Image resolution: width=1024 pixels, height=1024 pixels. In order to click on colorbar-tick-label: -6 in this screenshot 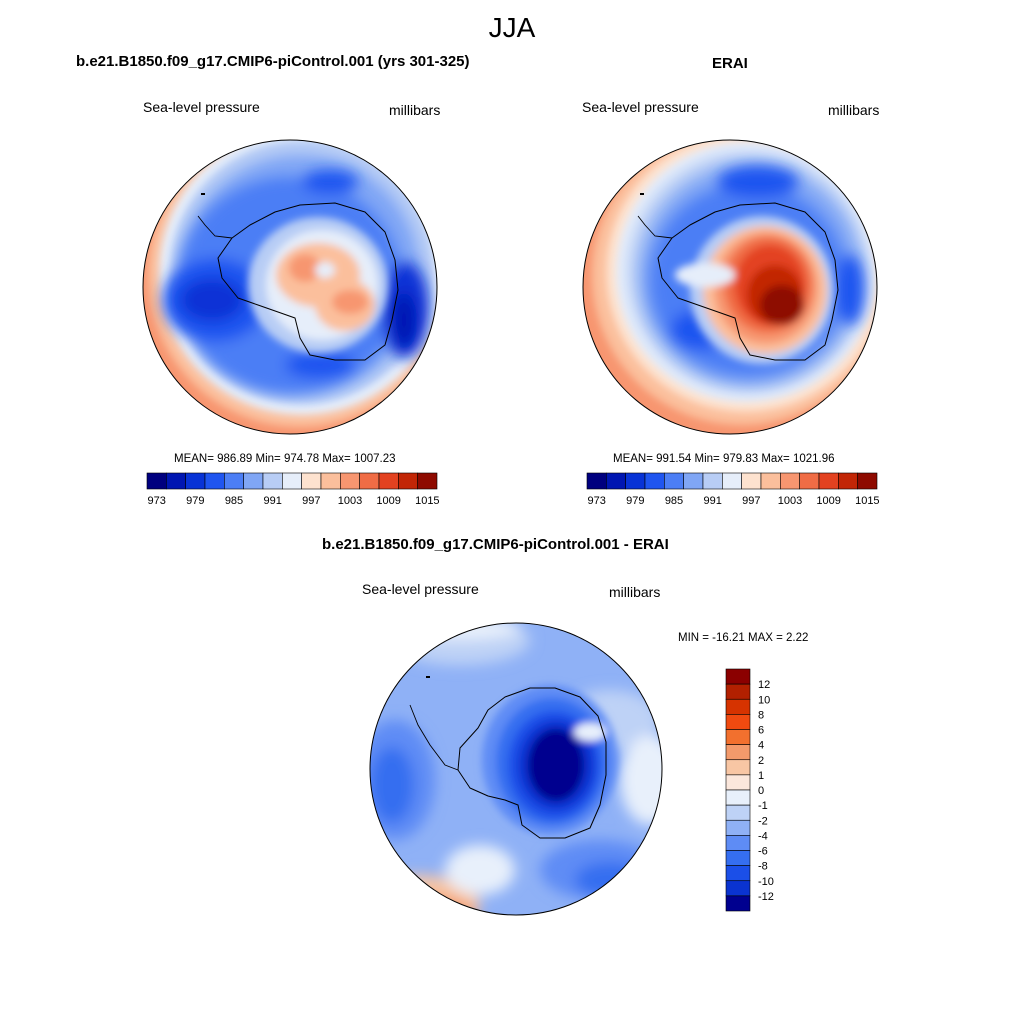, I will do `click(763, 852)`.